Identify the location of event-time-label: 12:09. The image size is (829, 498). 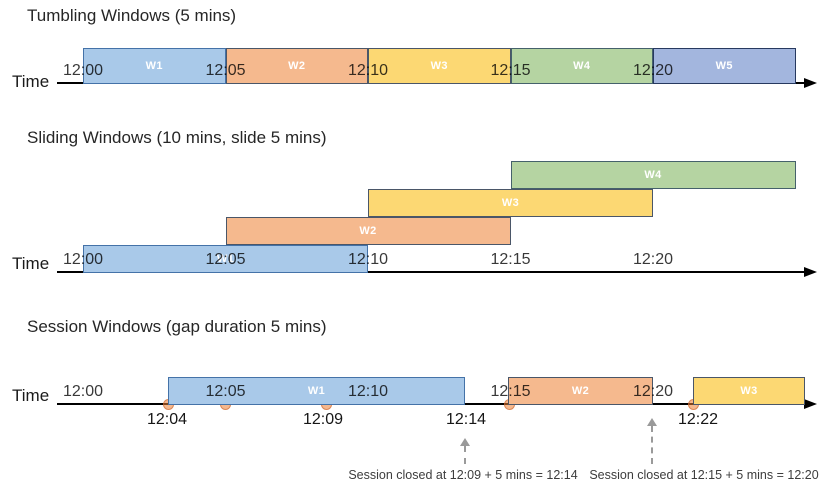
(323, 419).